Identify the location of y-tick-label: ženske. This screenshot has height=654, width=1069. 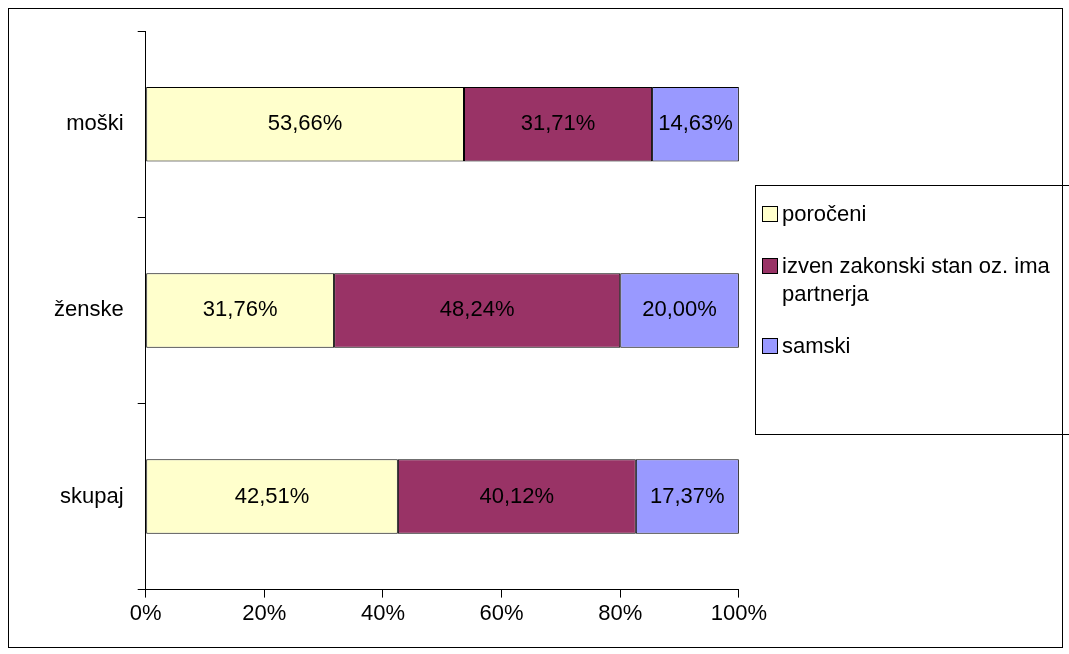
(88, 309).